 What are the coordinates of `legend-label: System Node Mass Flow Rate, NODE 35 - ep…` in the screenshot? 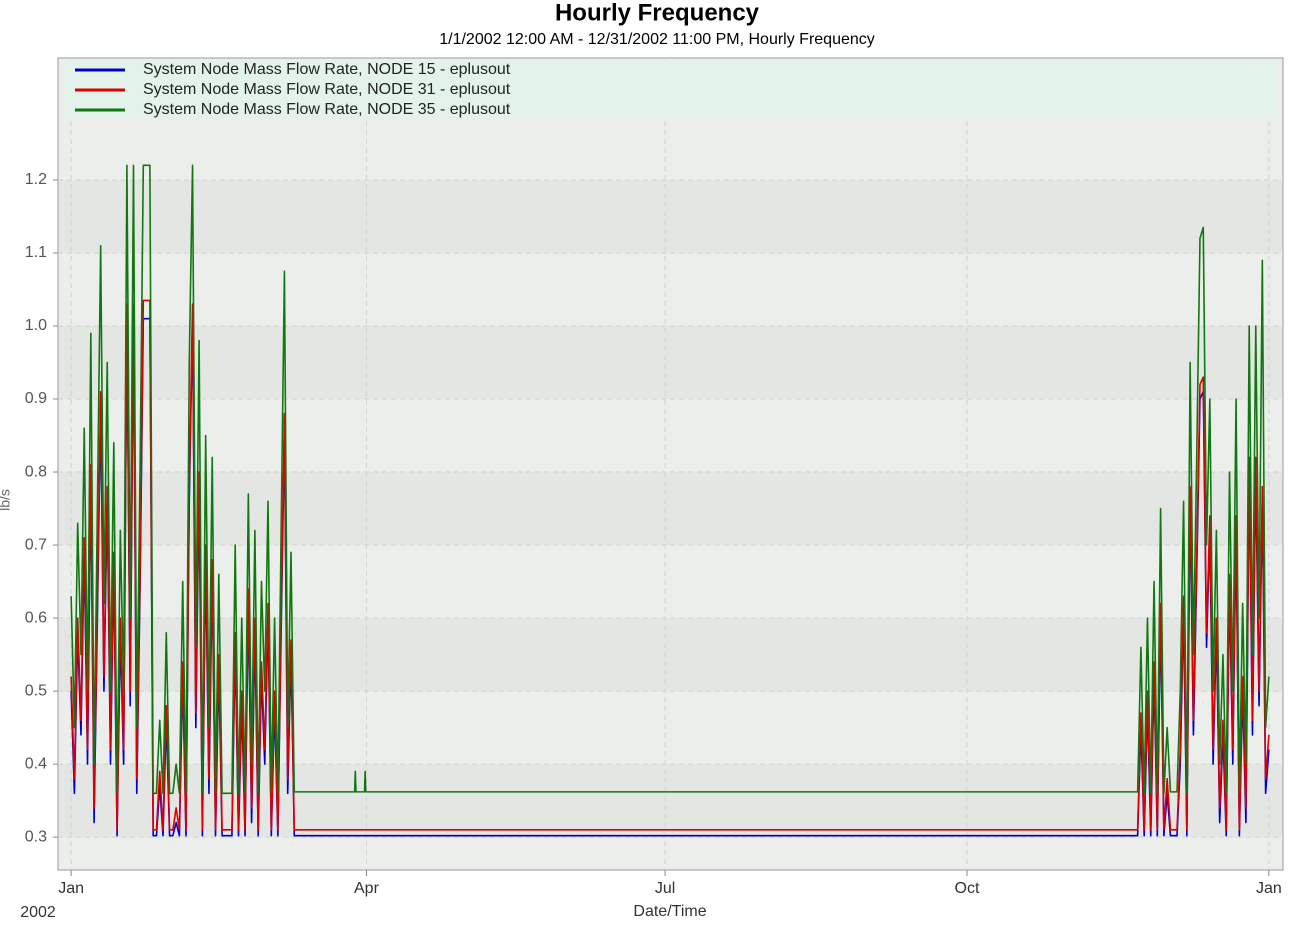 It's located at (327, 109).